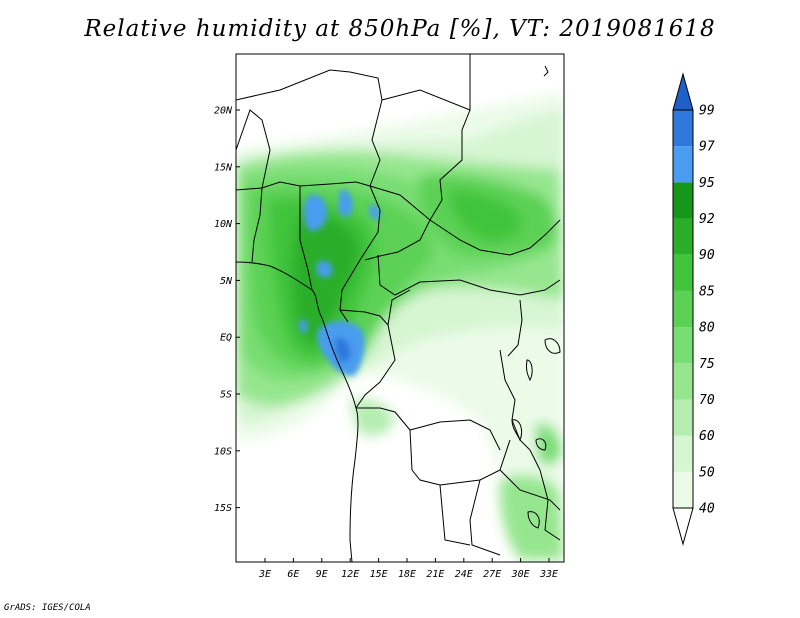  I want to click on lon-tick-label: 33E, so click(548, 574).